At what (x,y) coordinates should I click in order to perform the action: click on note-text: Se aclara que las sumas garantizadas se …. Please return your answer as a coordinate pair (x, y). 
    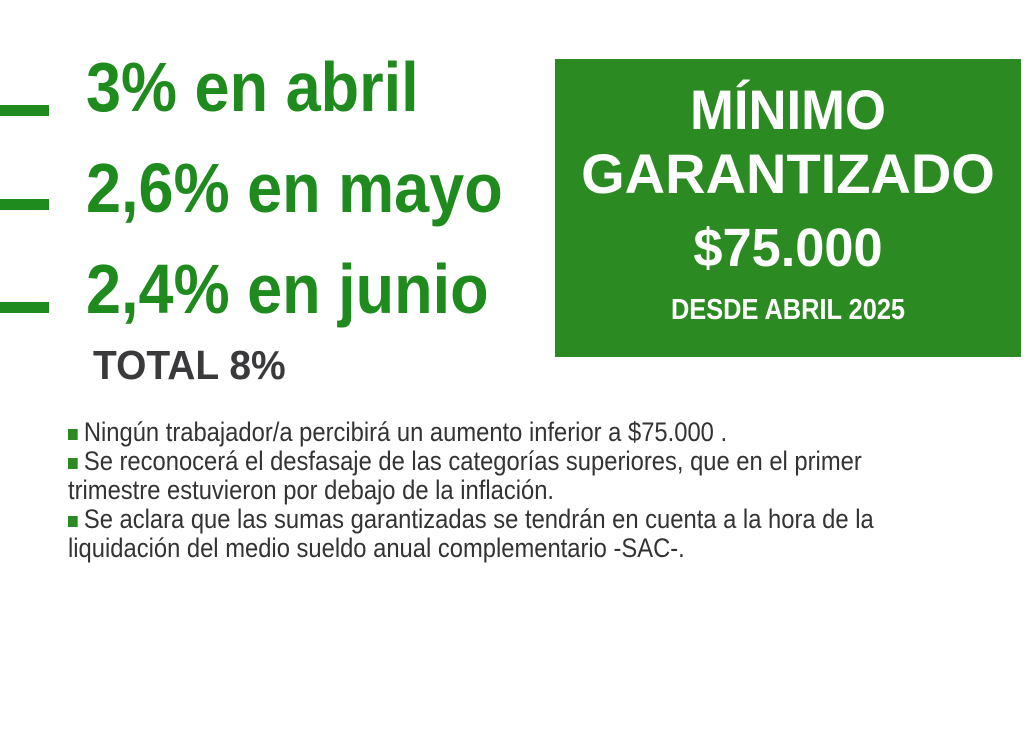
    Looking at the image, I should click on (478, 519).